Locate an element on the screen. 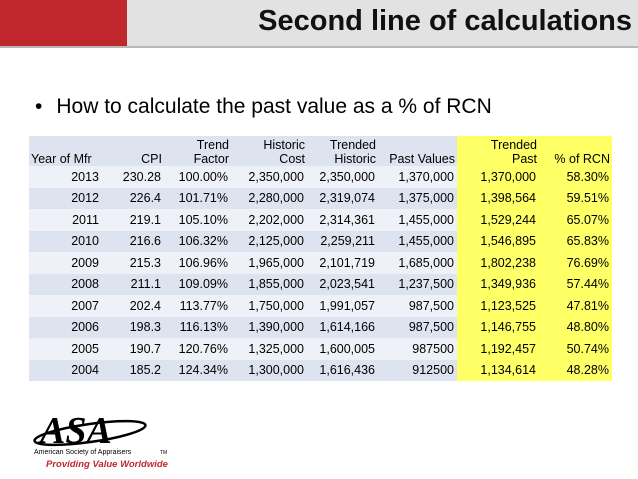  header-trended-historic: Trended Historic is located at coordinates (342, 151).